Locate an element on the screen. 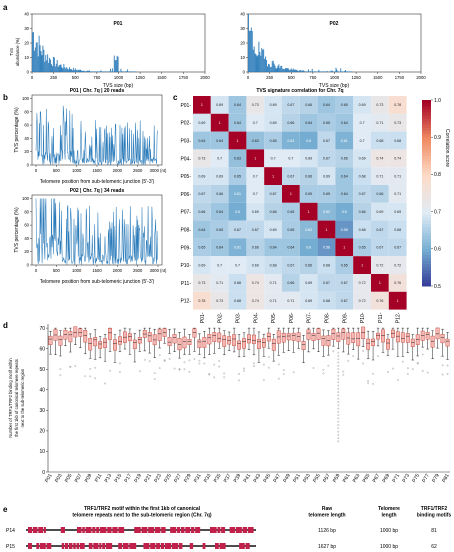 The image size is (454, 552). y-axis-label: next to the sub-telomeric region is located at coordinates (22, 397).